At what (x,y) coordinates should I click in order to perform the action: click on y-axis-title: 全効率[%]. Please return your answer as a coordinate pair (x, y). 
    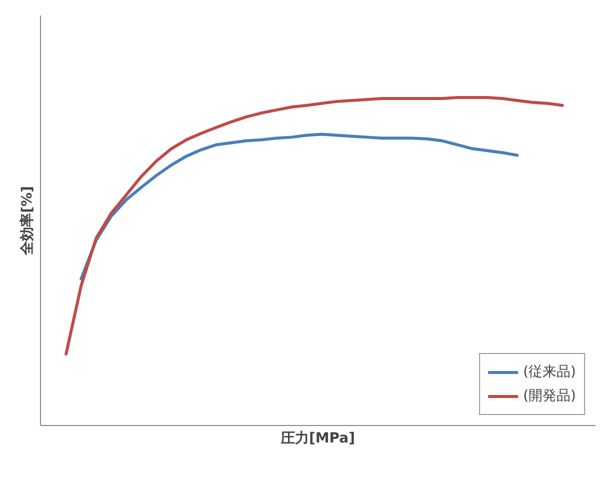
    Looking at the image, I should click on (27, 221).